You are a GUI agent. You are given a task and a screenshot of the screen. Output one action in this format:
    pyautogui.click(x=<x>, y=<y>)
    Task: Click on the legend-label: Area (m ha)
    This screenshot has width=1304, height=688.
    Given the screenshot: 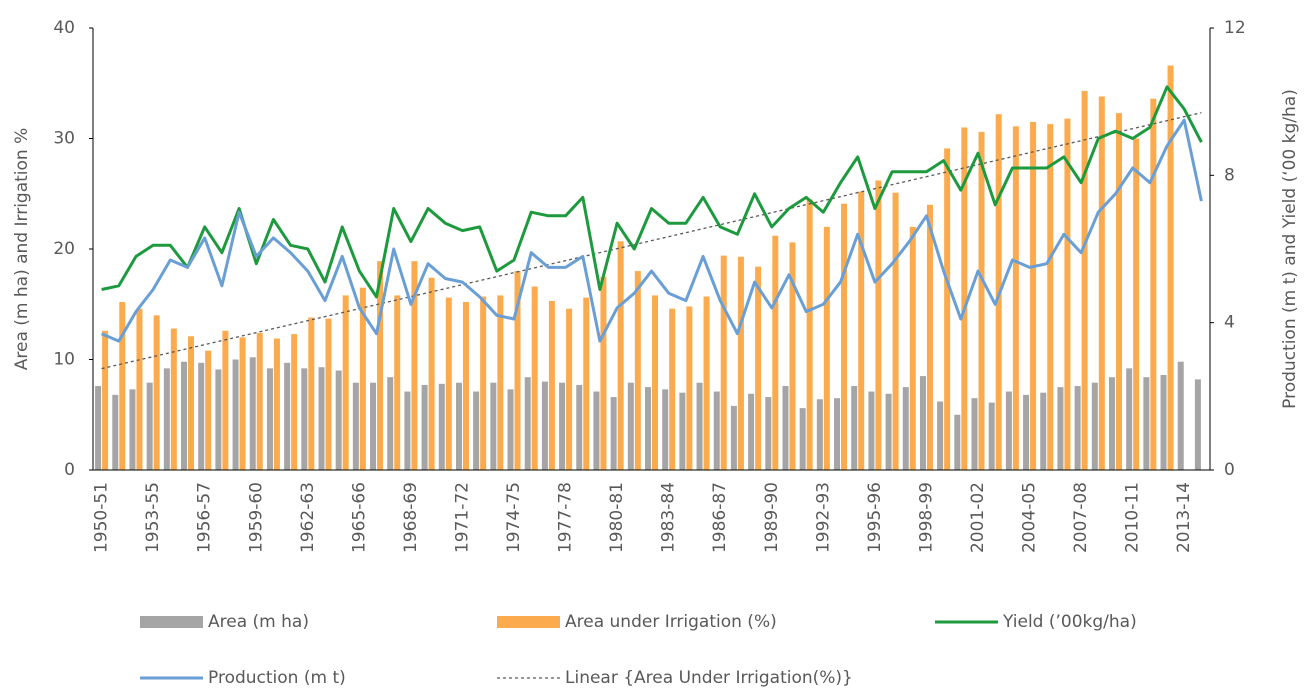 What is the action you would take?
    pyautogui.click(x=258, y=622)
    